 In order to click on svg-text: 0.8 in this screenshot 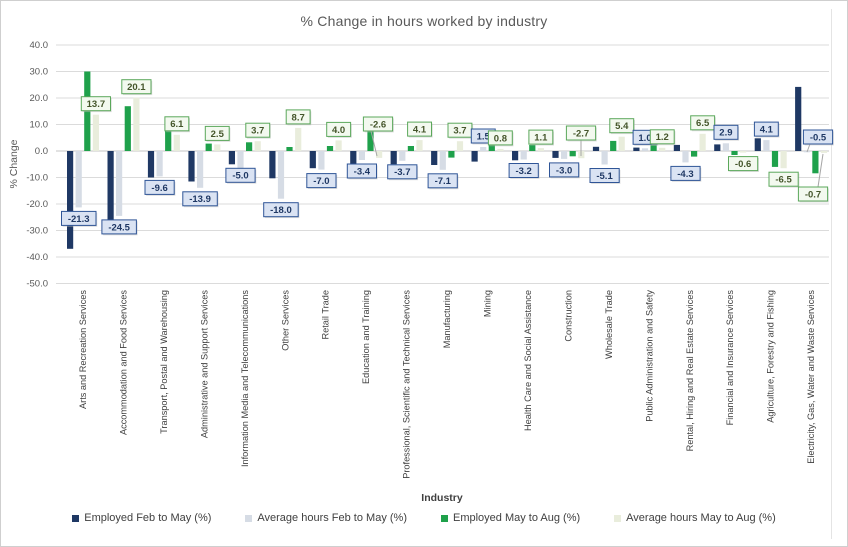, I will do `click(500, 138)`.